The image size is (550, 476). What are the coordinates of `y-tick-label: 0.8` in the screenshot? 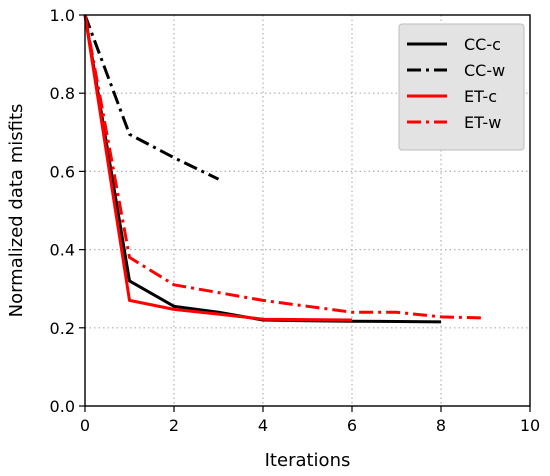 It's located at (62, 93).